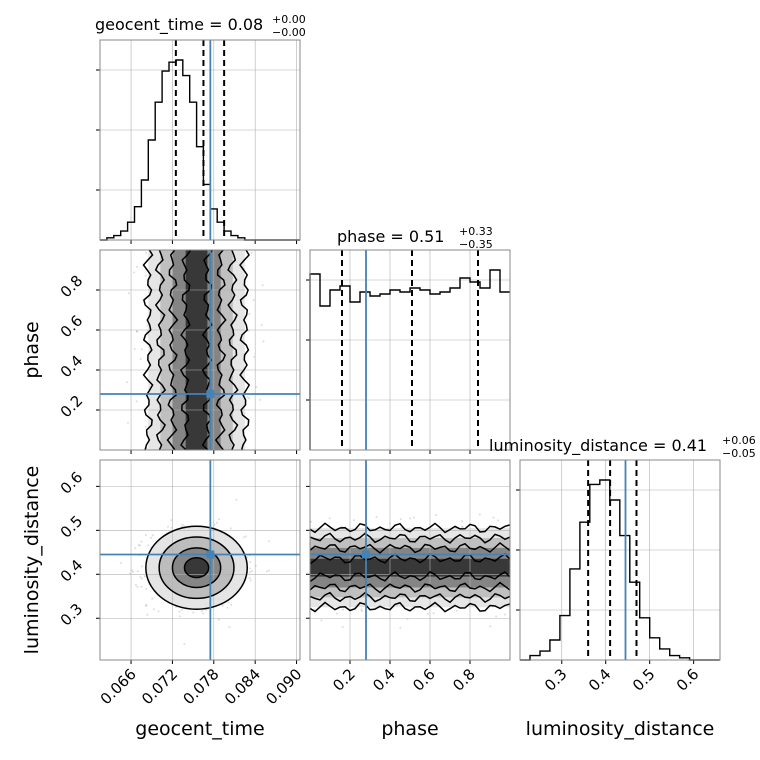 The width and height of the screenshot is (760, 760). I want to click on density-region-geocent_time-vs-luminosity_distance, so click(196, 567).